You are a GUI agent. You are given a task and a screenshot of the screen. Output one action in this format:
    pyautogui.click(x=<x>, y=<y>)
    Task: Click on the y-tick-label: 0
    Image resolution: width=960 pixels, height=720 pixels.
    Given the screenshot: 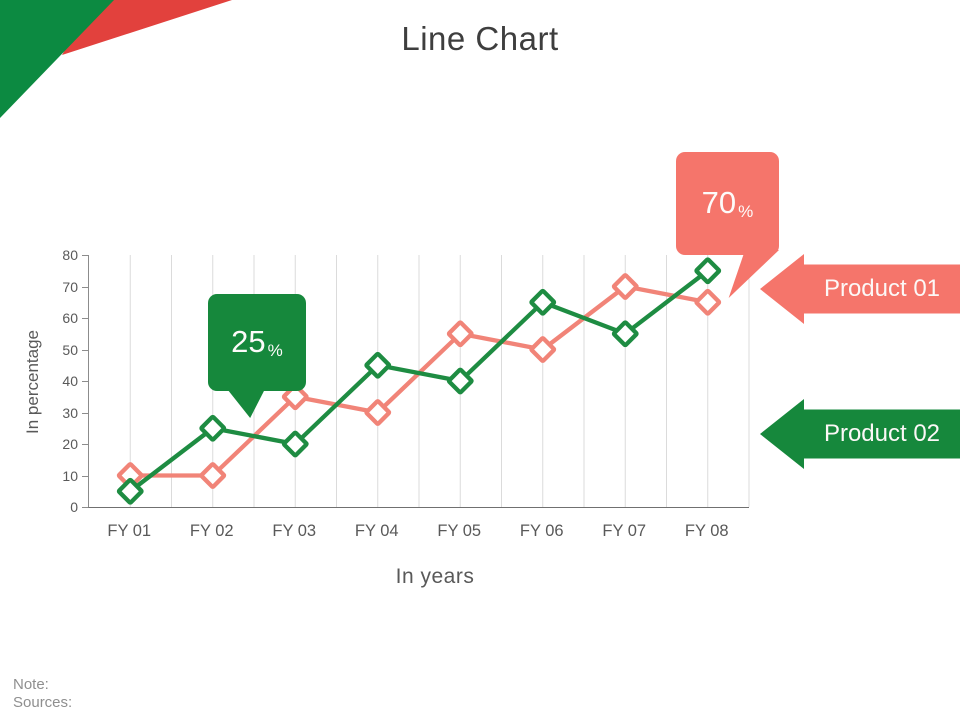 What is the action you would take?
    pyautogui.click(x=74, y=507)
    